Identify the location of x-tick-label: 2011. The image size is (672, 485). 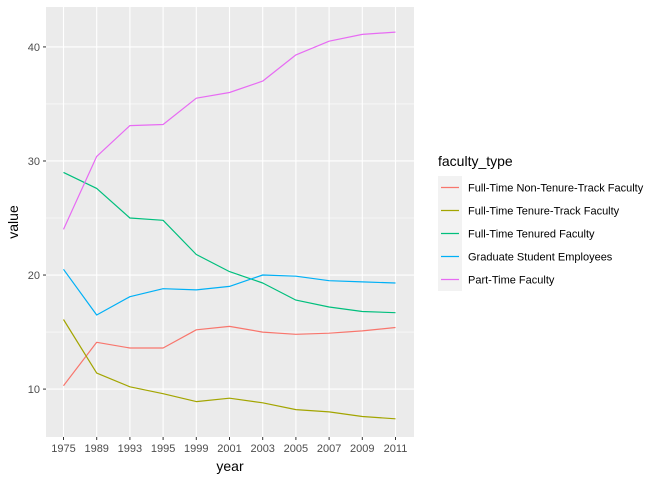
(396, 449).